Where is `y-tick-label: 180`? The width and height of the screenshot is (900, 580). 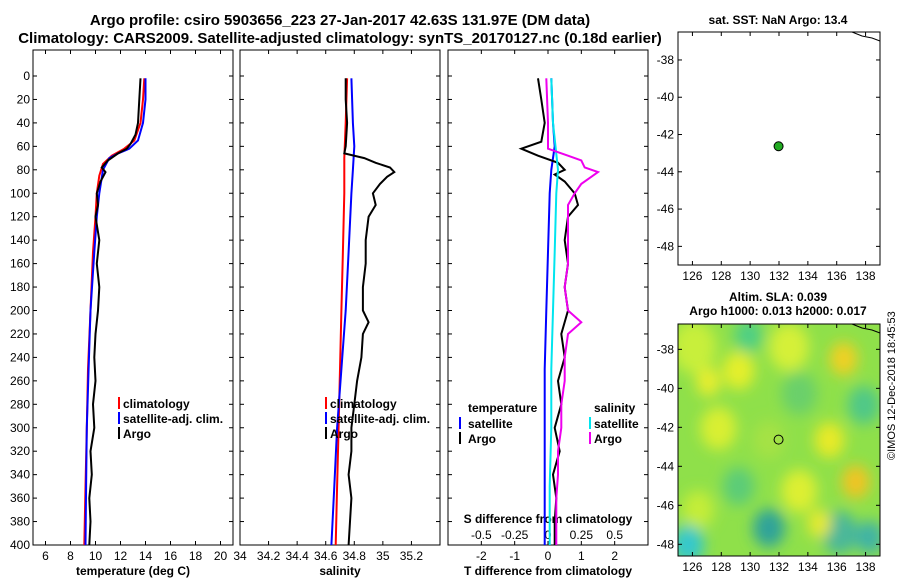
y-tick-label: 180 is located at coordinates (20, 287).